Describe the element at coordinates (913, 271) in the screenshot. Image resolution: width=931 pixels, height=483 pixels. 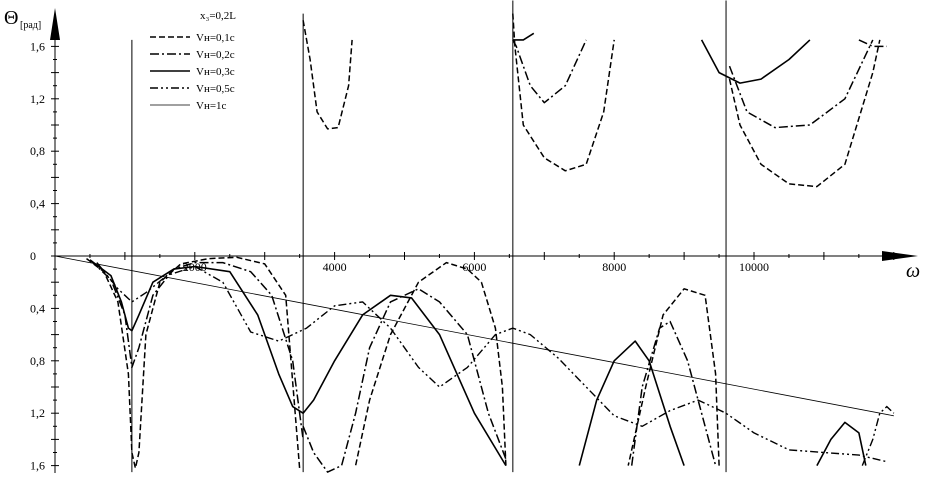
I see `x-axis-symbol: ω` at that location.